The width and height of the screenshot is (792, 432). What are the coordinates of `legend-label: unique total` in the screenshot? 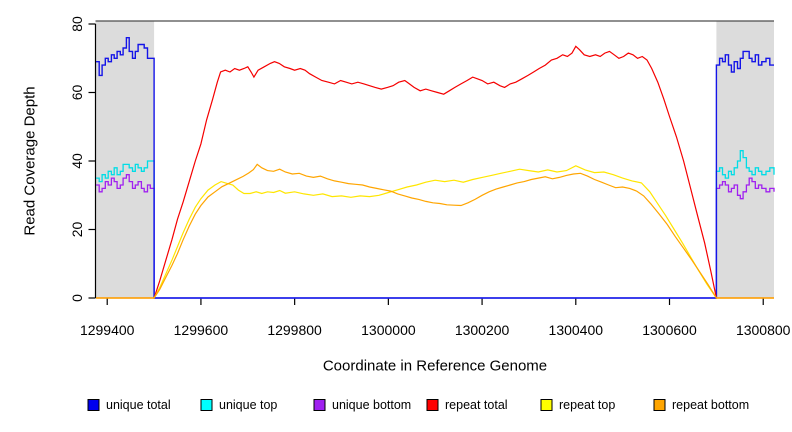 It's located at (138, 405).